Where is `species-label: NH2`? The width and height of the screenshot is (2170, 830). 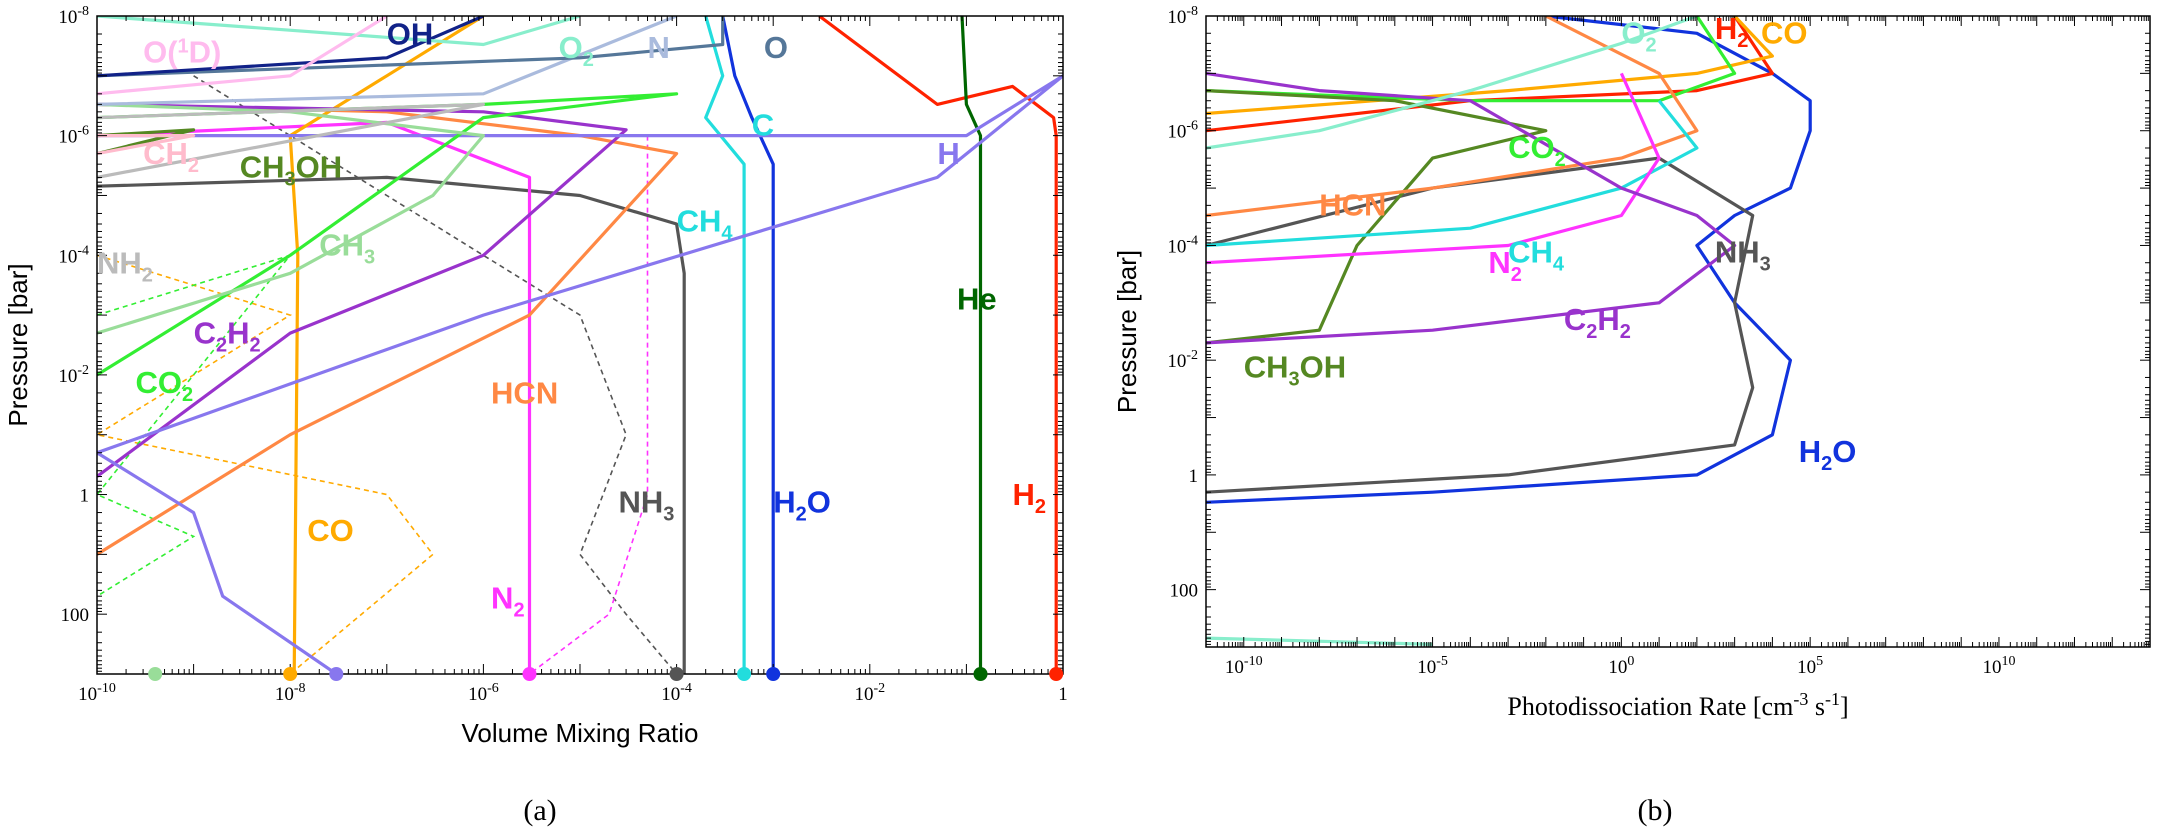
species-label: NH2 is located at coordinates (125, 265).